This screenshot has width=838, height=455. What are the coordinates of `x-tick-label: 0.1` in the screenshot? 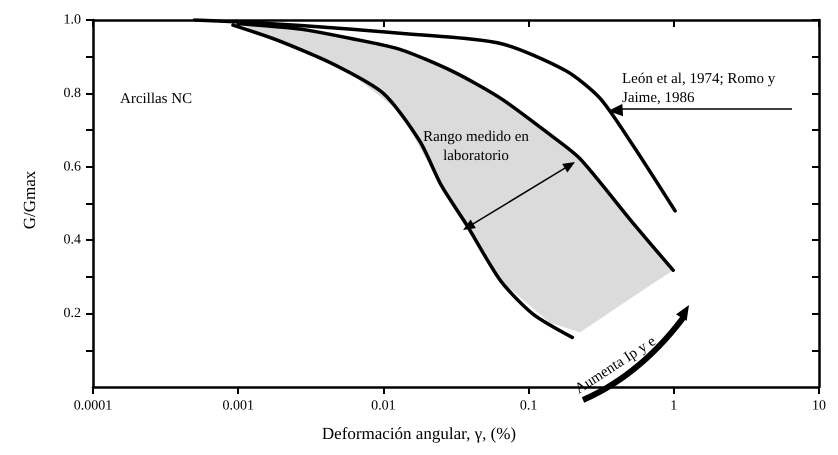 It's located at (529, 406).